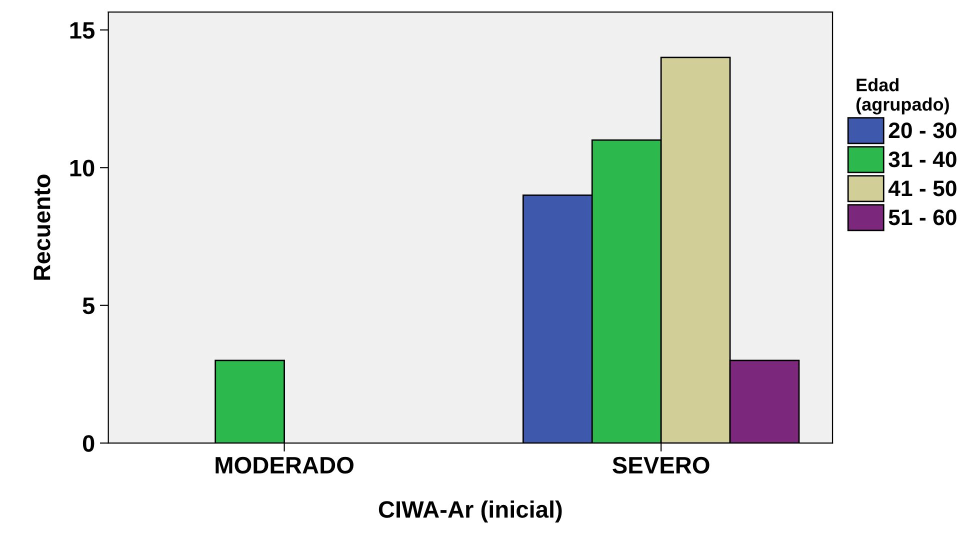 The height and width of the screenshot is (547, 976). I want to click on x-tick-label: MODERADO, so click(285, 465).